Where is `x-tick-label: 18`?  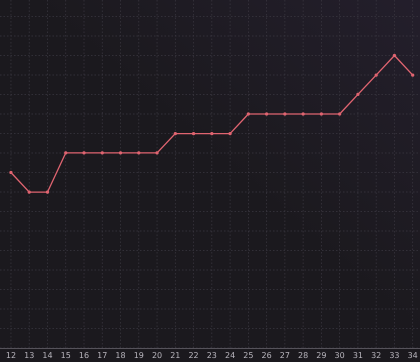 x-tick-label: 18 is located at coordinates (120, 355).